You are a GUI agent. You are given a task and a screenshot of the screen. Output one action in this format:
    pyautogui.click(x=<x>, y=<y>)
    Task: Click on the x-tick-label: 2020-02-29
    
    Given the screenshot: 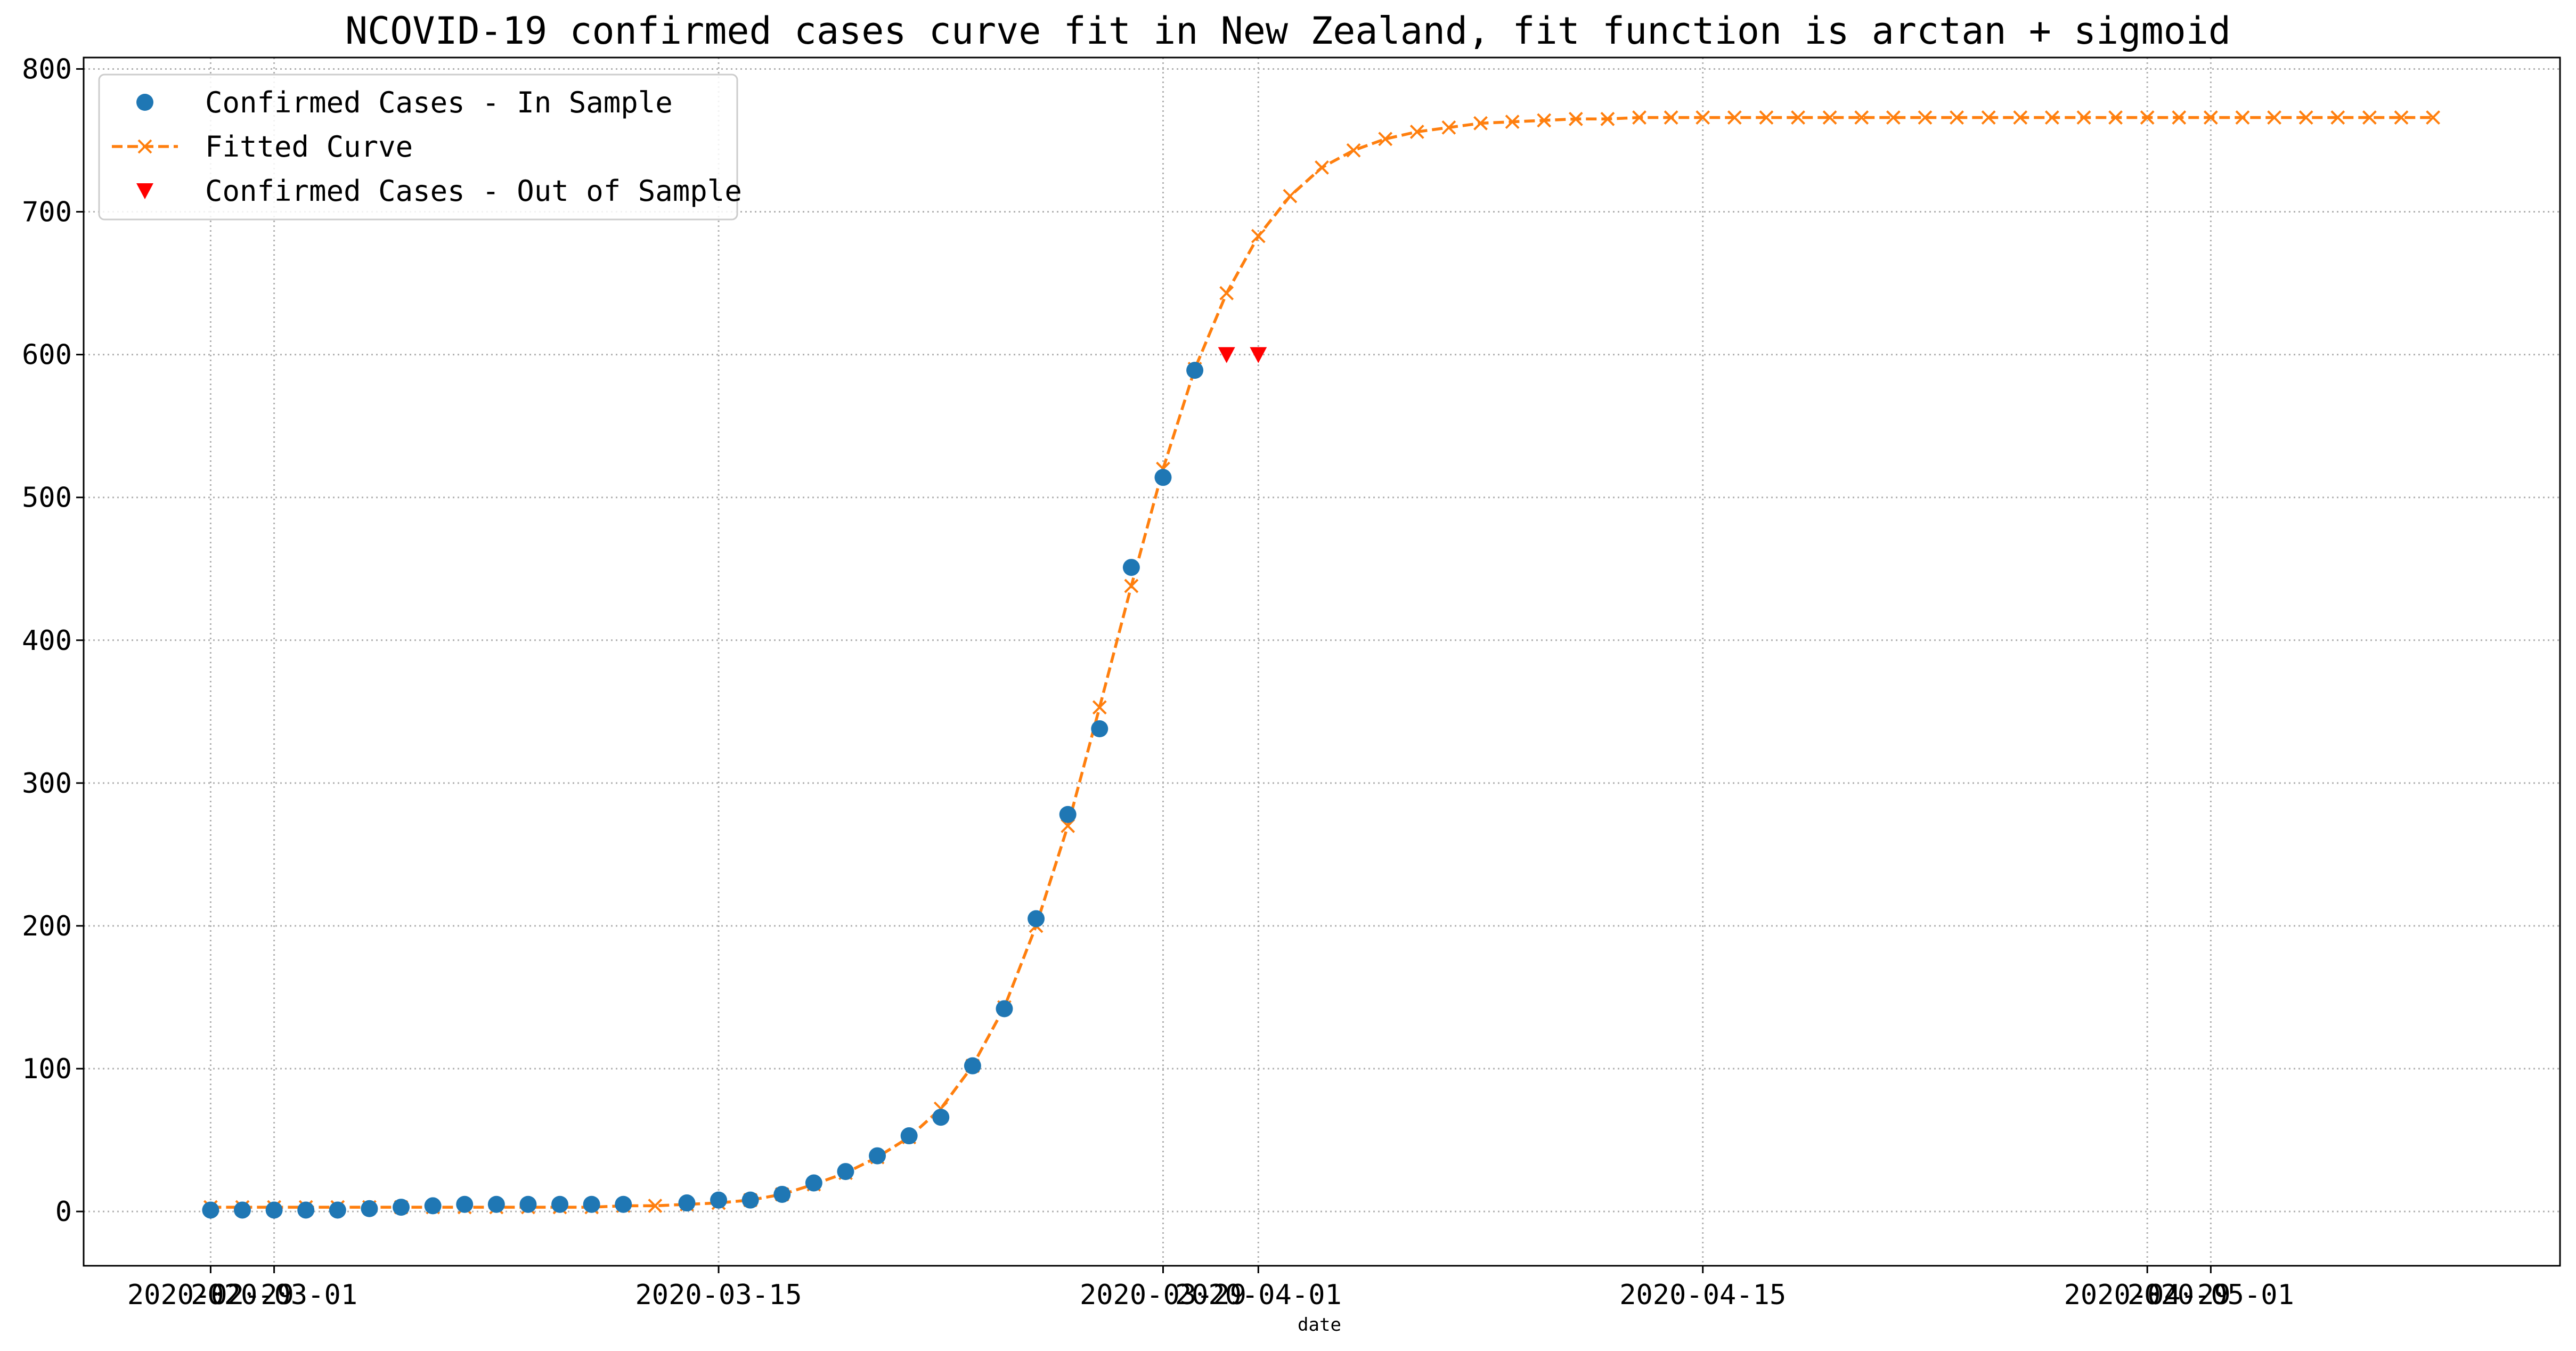 What is the action you would take?
    pyautogui.click(x=210, y=1295)
    